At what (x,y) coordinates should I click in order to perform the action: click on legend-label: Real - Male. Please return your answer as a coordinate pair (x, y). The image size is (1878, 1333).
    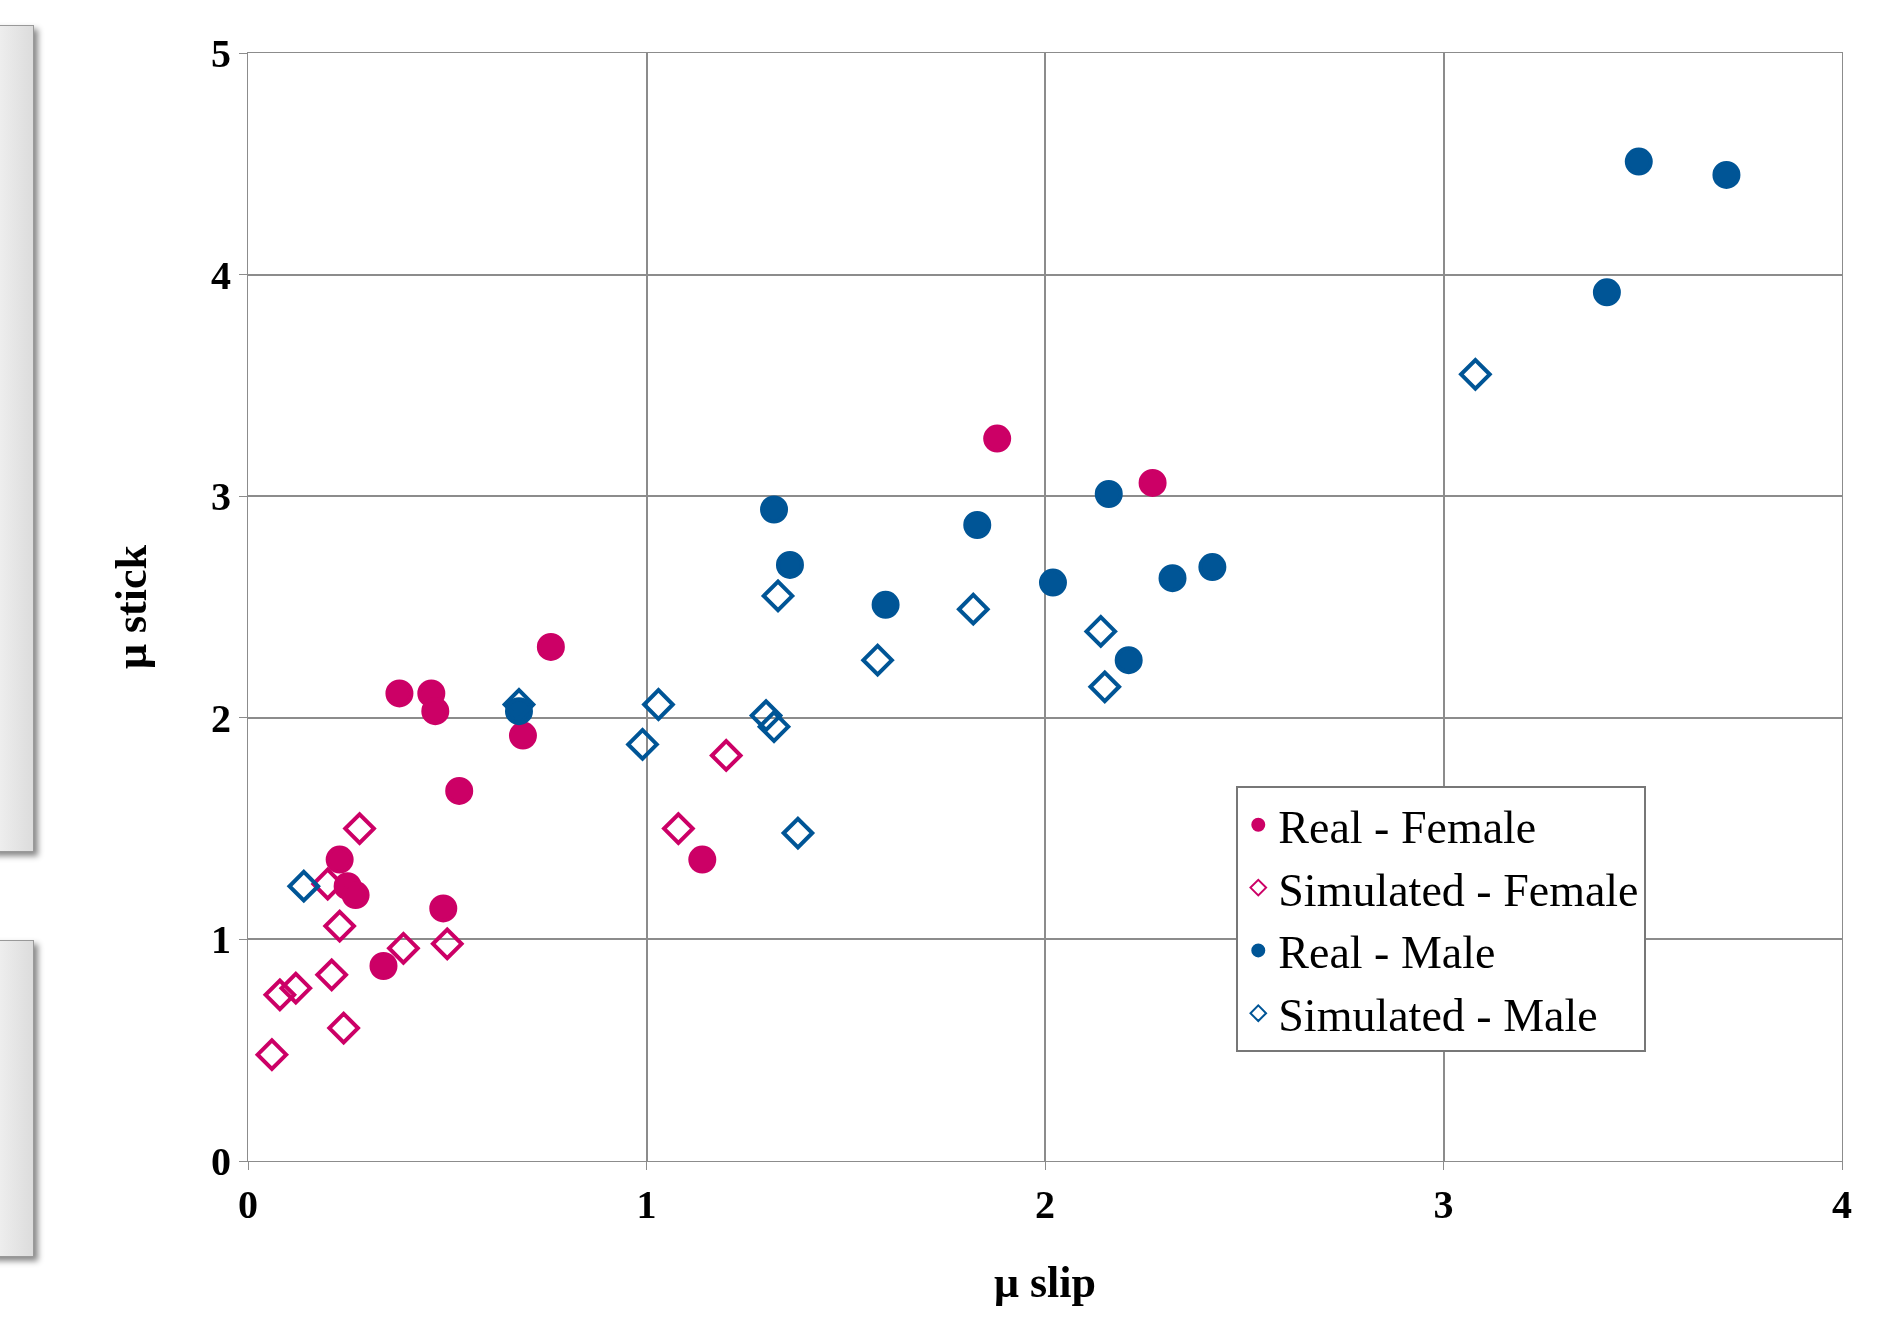
    Looking at the image, I should click on (1387, 953).